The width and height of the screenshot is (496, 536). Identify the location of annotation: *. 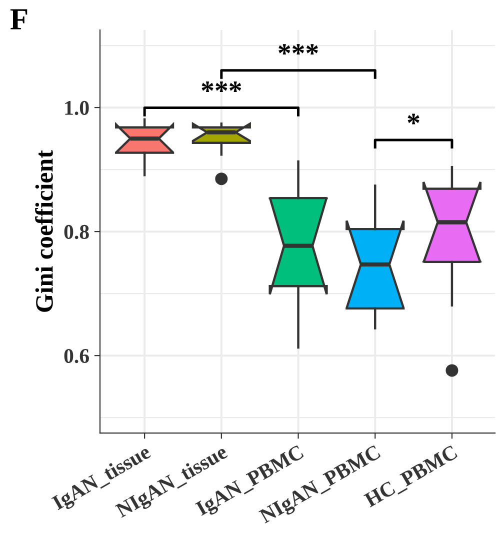
(414, 119).